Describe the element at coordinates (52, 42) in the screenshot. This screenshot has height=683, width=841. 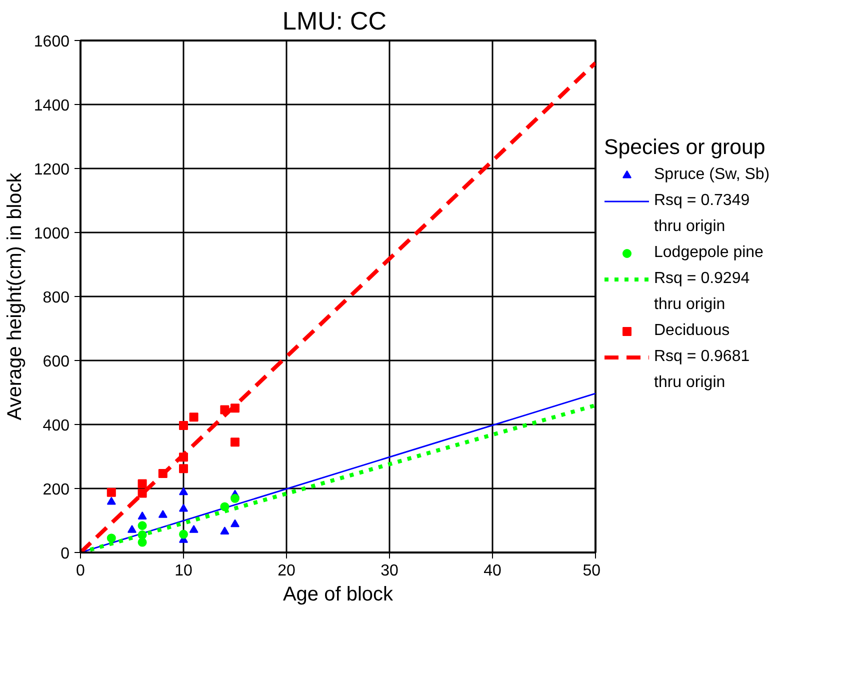
I see `y-tick-label: 1600` at that location.